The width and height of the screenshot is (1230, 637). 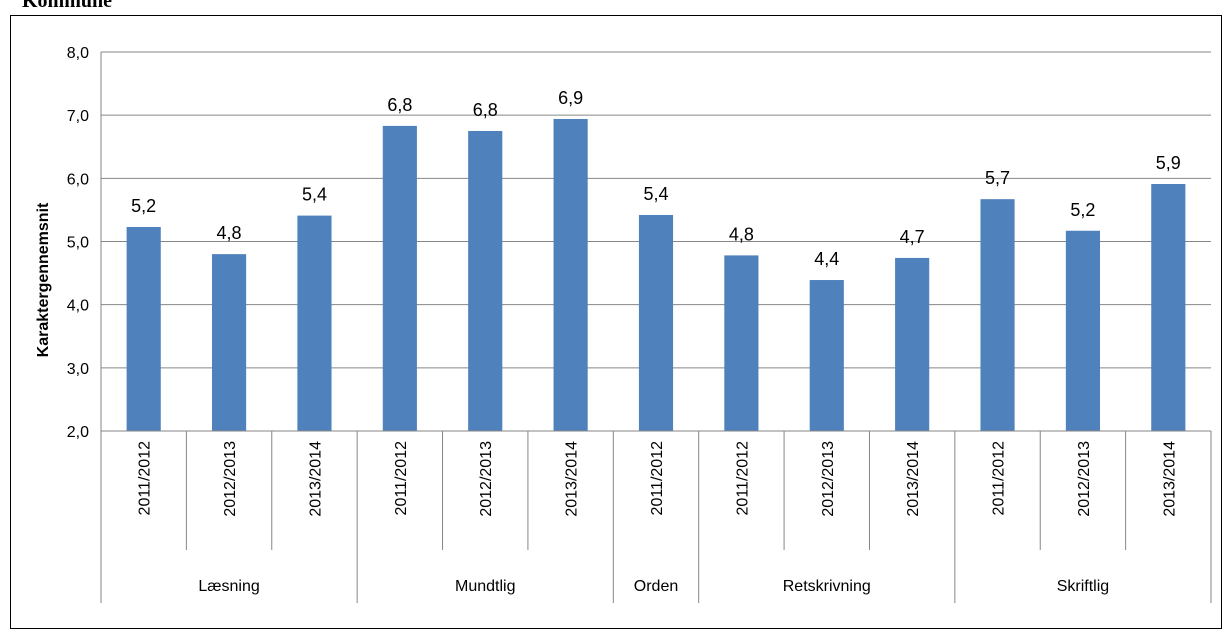 What do you see at coordinates (78, 53) in the screenshot?
I see `y-tick-label: 8,0` at bounding box center [78, 53].